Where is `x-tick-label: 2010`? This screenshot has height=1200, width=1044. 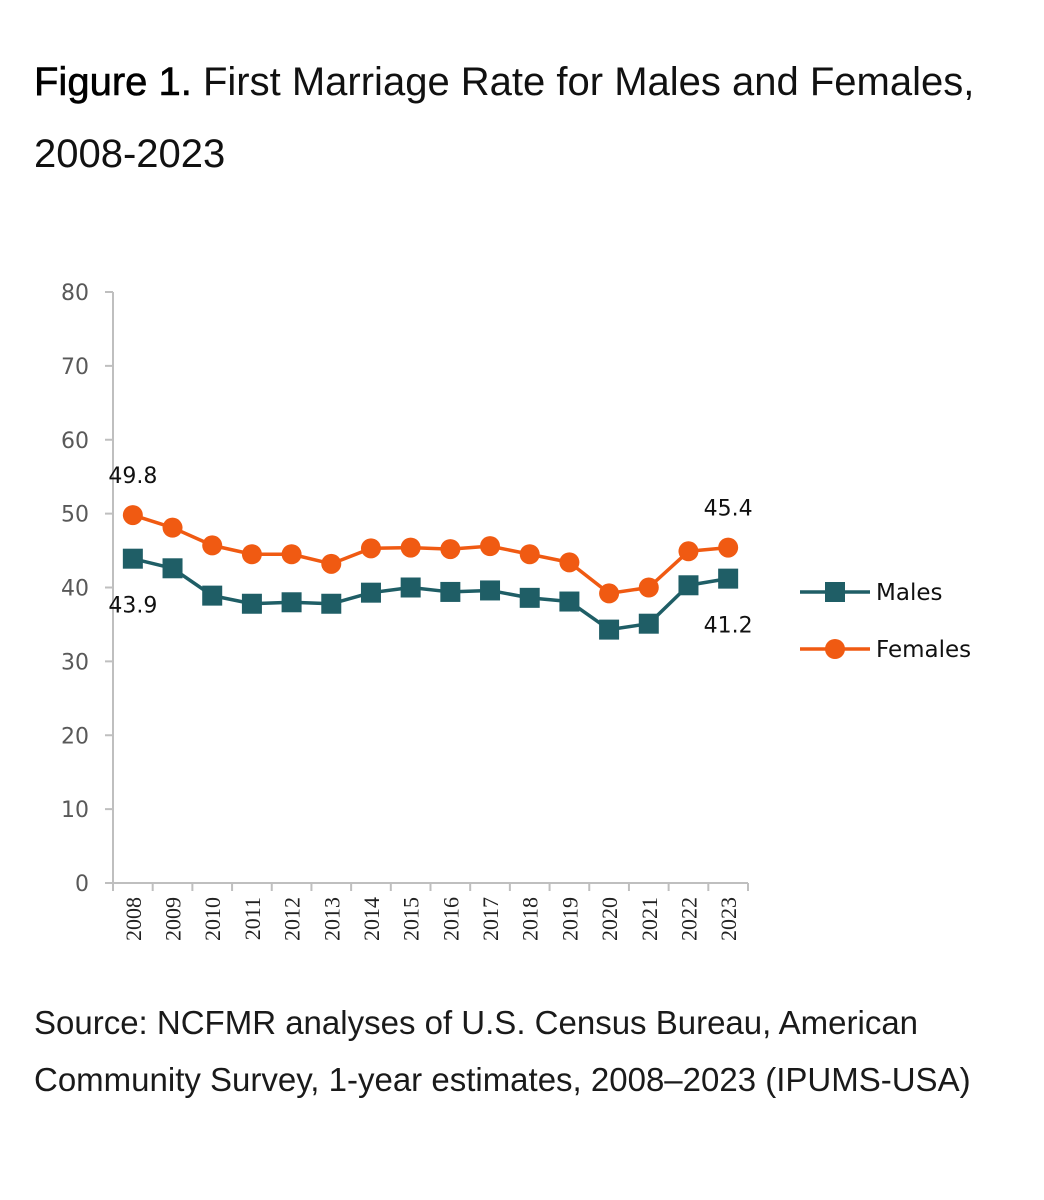
x-tick-label: 2010 is located at coordinates (212, 919).